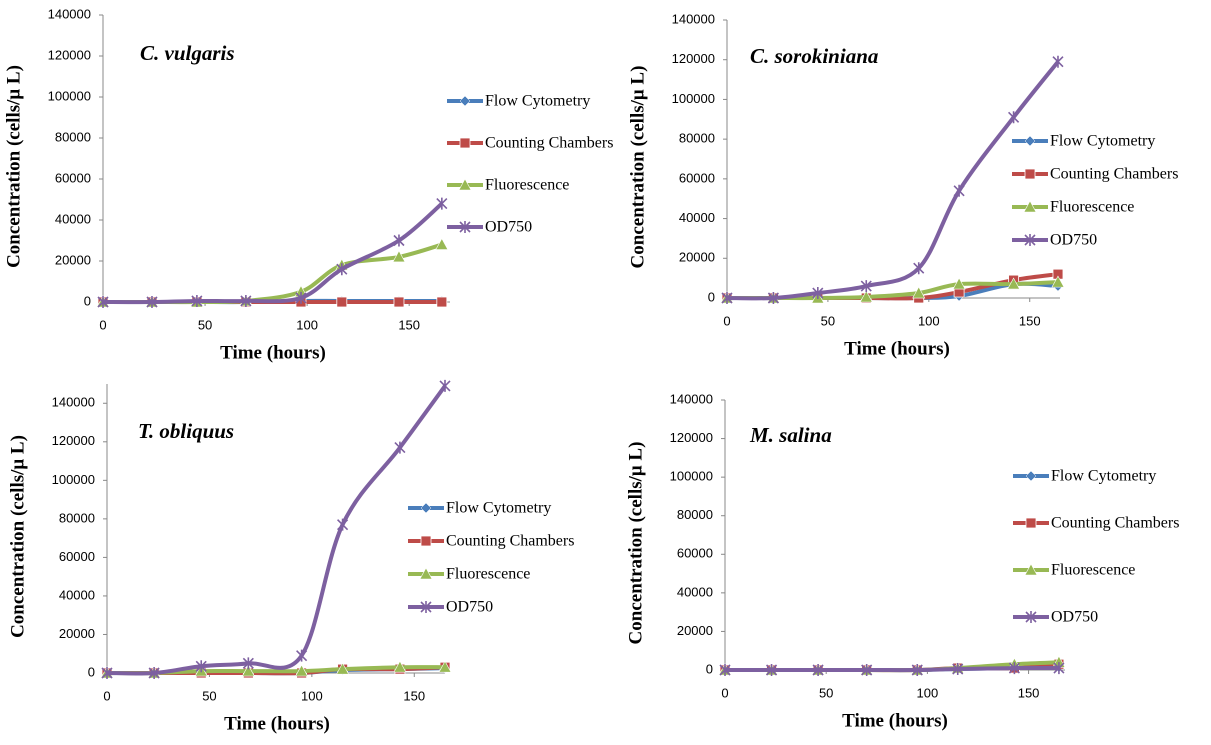 This screenshot has width=1211, height=745. What do you see at coordinates (814, 56) in the screenshot?
I see `chart-title: C. sorokiniana` at bounding box center [814, 56].